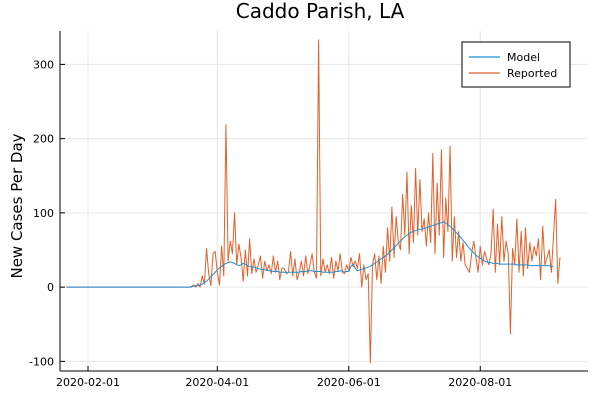 The image size is (600, 400). What do you see at coordinates (217, 382) in the screenshot?
I see `x-tick-label: 2020-04-01` at bounding box center [217, 382].